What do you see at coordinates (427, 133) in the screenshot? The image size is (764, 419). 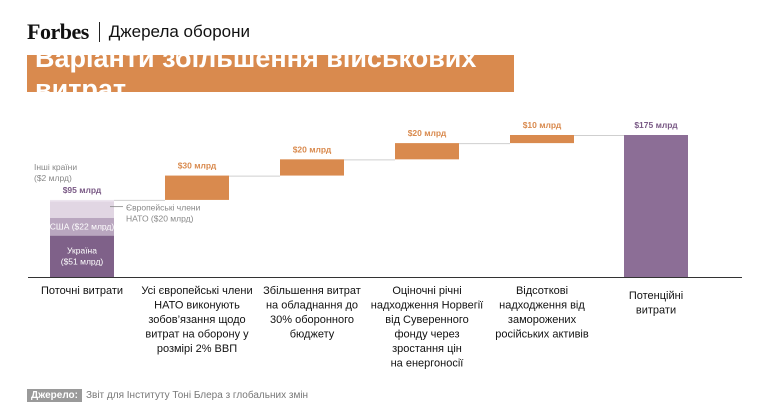 I see `value-label-4: $20 млрд` at bounding box center [427, 133].